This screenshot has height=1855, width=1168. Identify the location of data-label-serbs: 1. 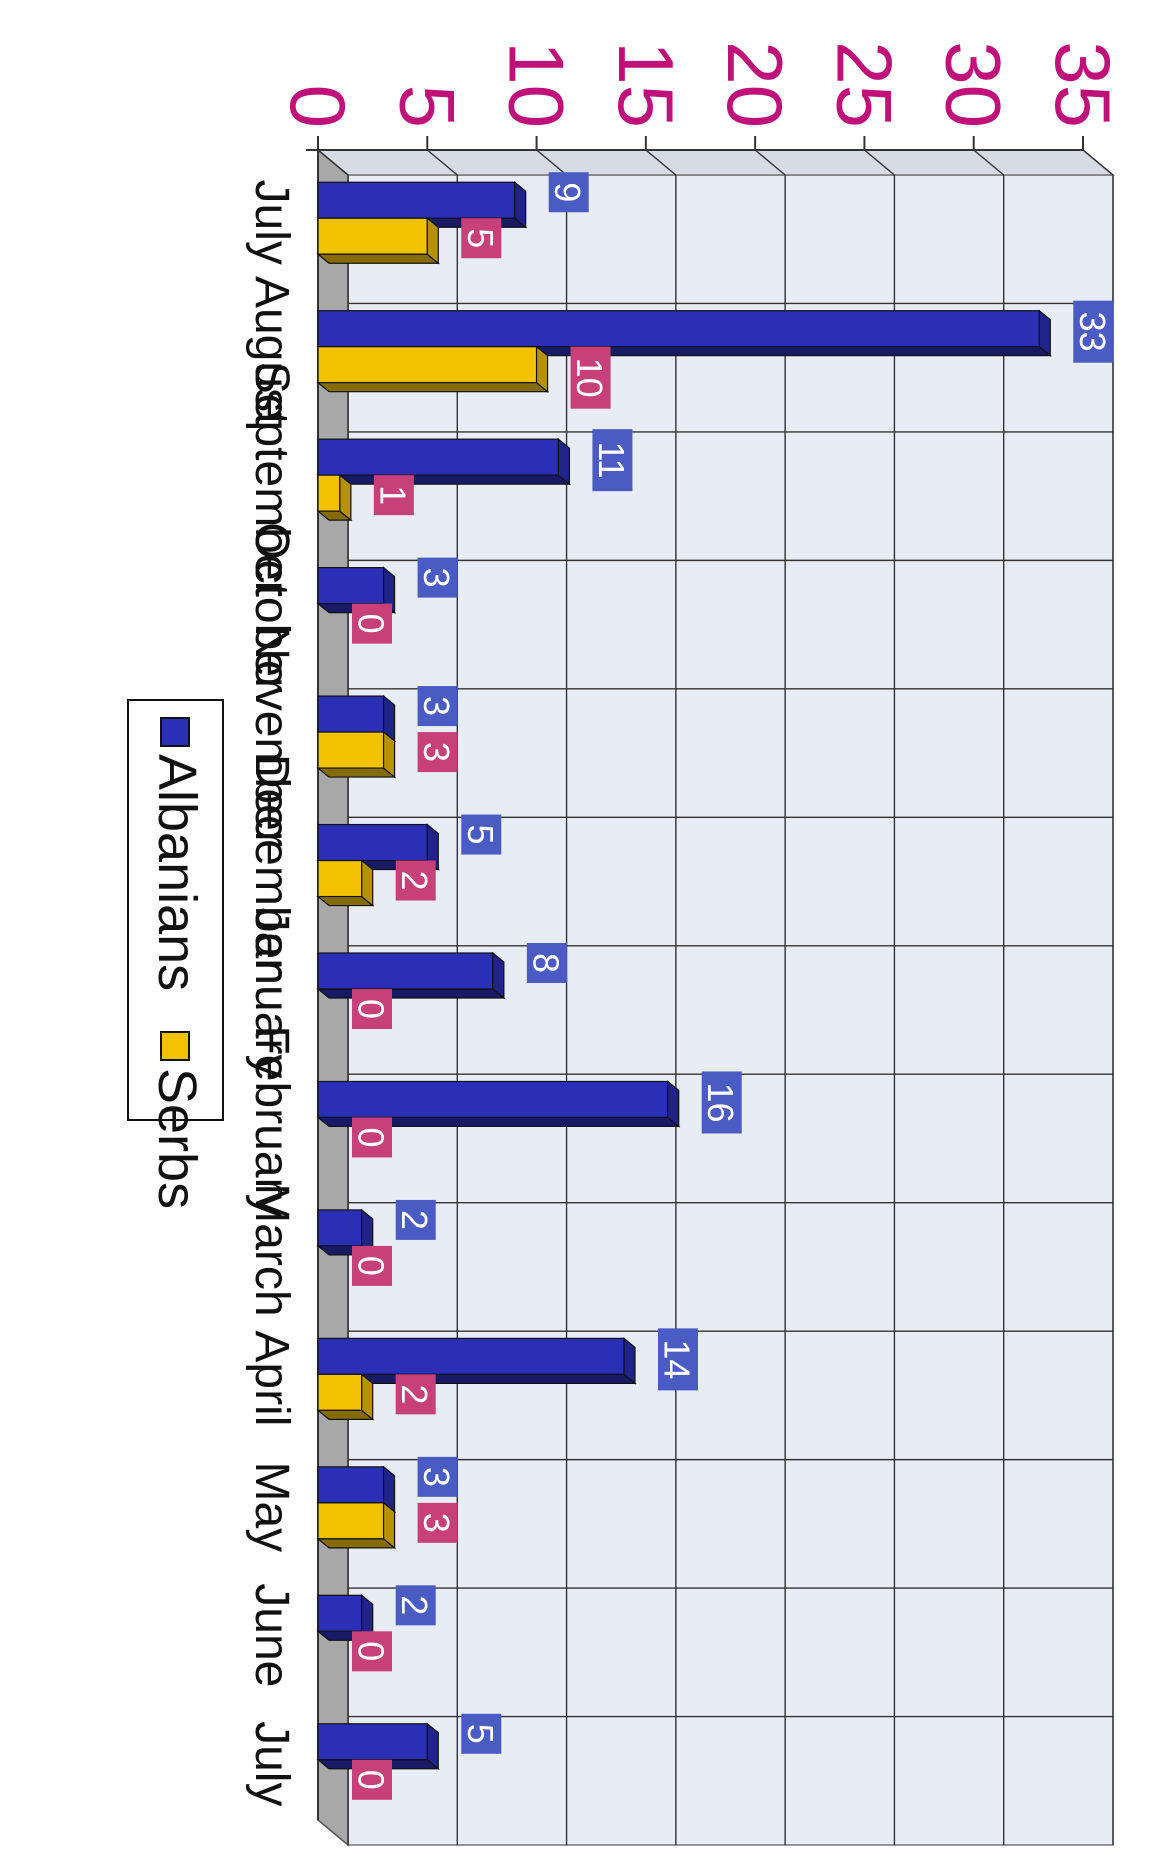
(392, 495).